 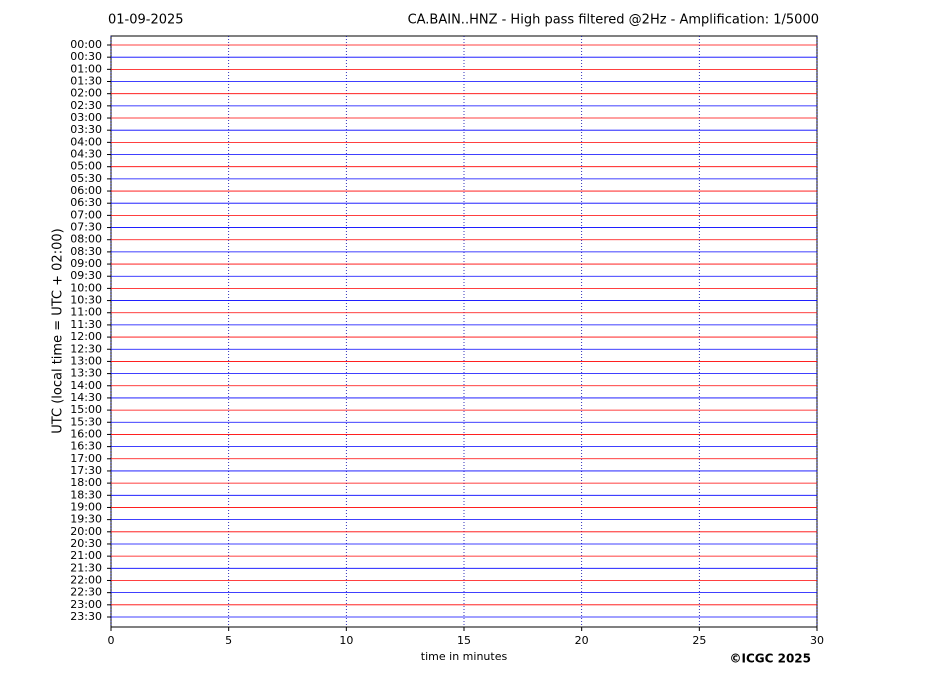 What do you see at coordinates (86, 482) in the screenshot?
I see `y-tick-label: 18:00` at bounding box center [86, 482].